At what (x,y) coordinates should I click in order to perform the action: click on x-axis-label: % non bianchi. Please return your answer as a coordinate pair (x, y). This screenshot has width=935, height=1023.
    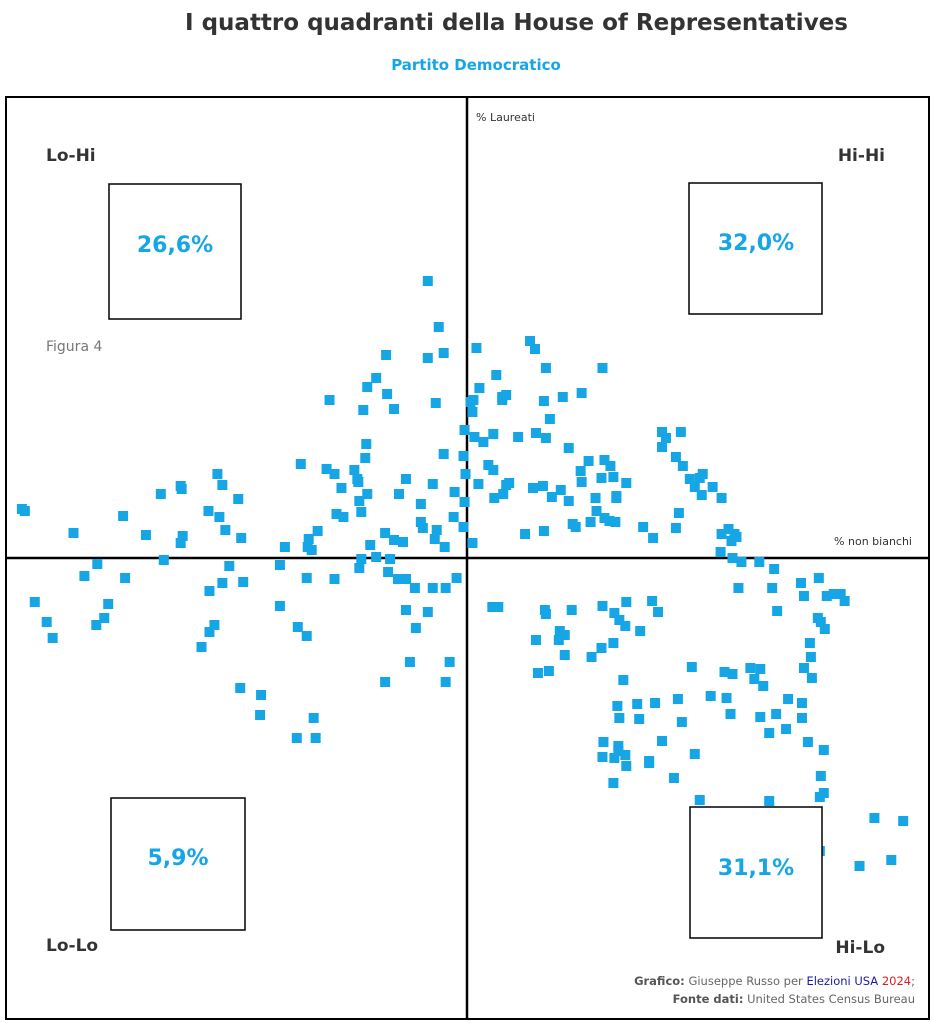
    Looking at the image, I should click on (873, 541).